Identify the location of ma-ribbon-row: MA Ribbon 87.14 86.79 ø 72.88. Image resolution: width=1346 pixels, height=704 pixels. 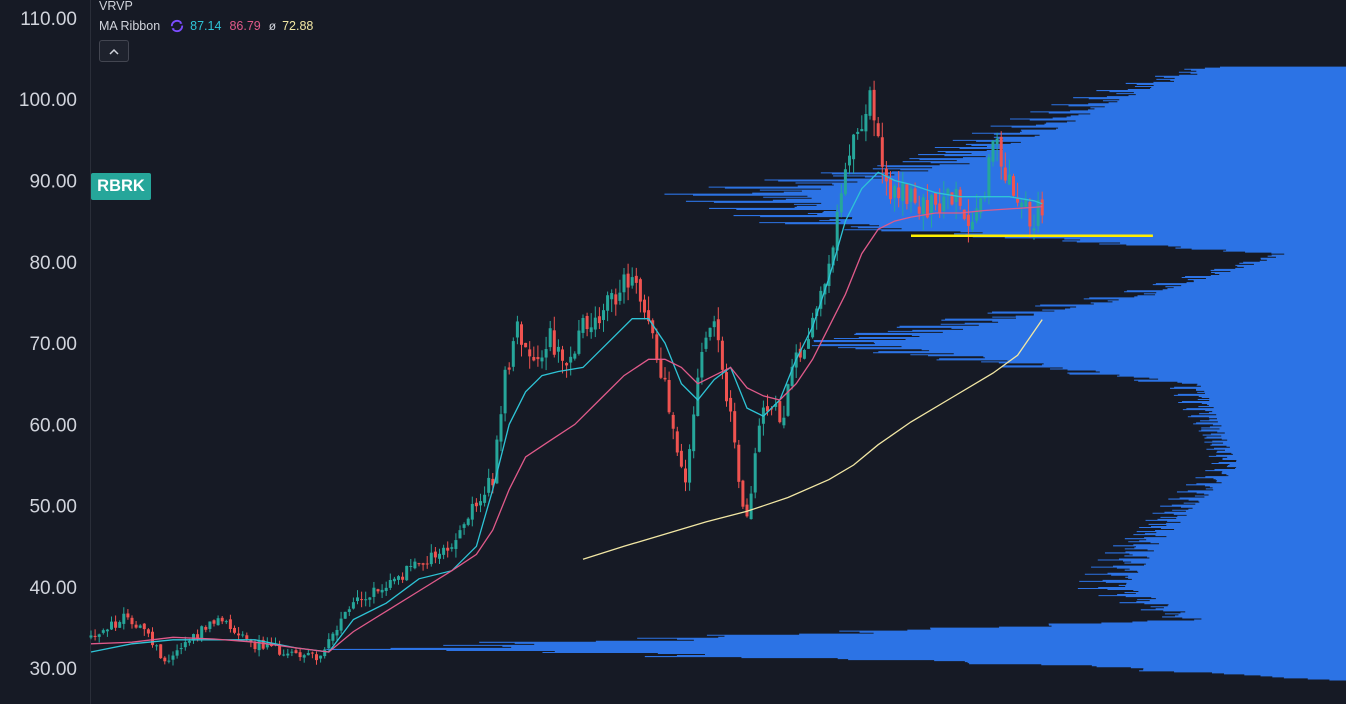
(206, 26).